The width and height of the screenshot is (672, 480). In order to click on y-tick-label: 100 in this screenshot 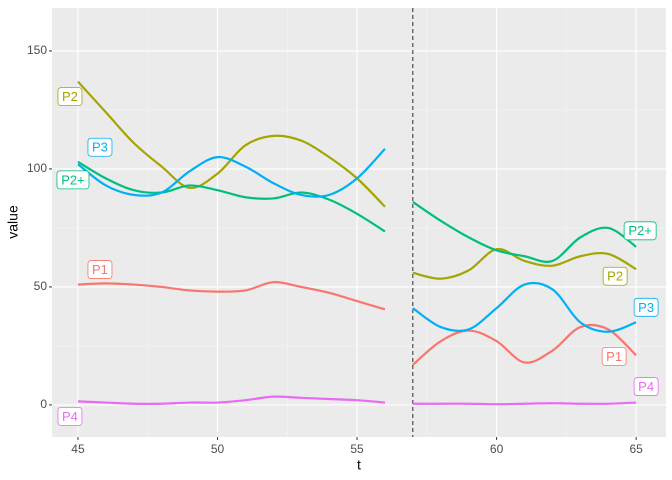, I will do `click(37, 168)`.